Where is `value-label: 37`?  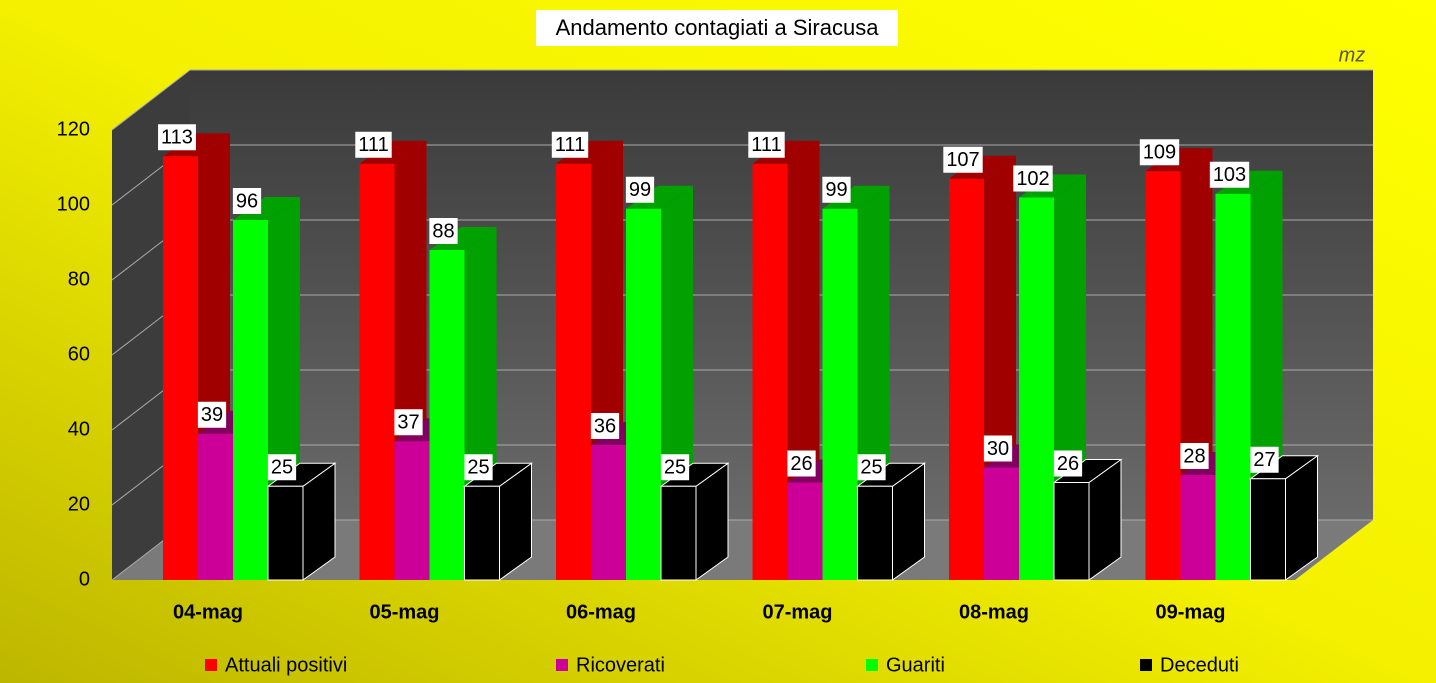 value-label: 37 is located at coordinates (408, 423).